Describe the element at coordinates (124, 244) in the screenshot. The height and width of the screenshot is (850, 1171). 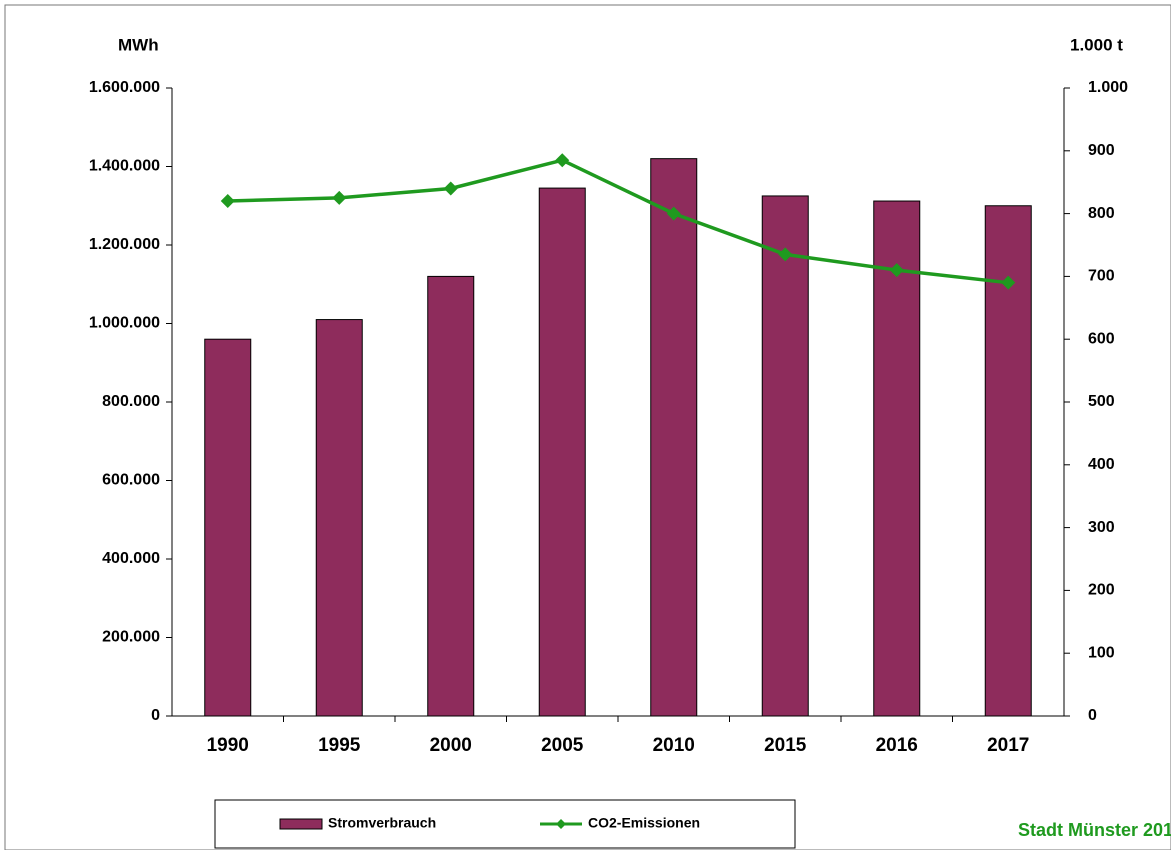
I see `y-tick-label: 1.200.000` at that location.